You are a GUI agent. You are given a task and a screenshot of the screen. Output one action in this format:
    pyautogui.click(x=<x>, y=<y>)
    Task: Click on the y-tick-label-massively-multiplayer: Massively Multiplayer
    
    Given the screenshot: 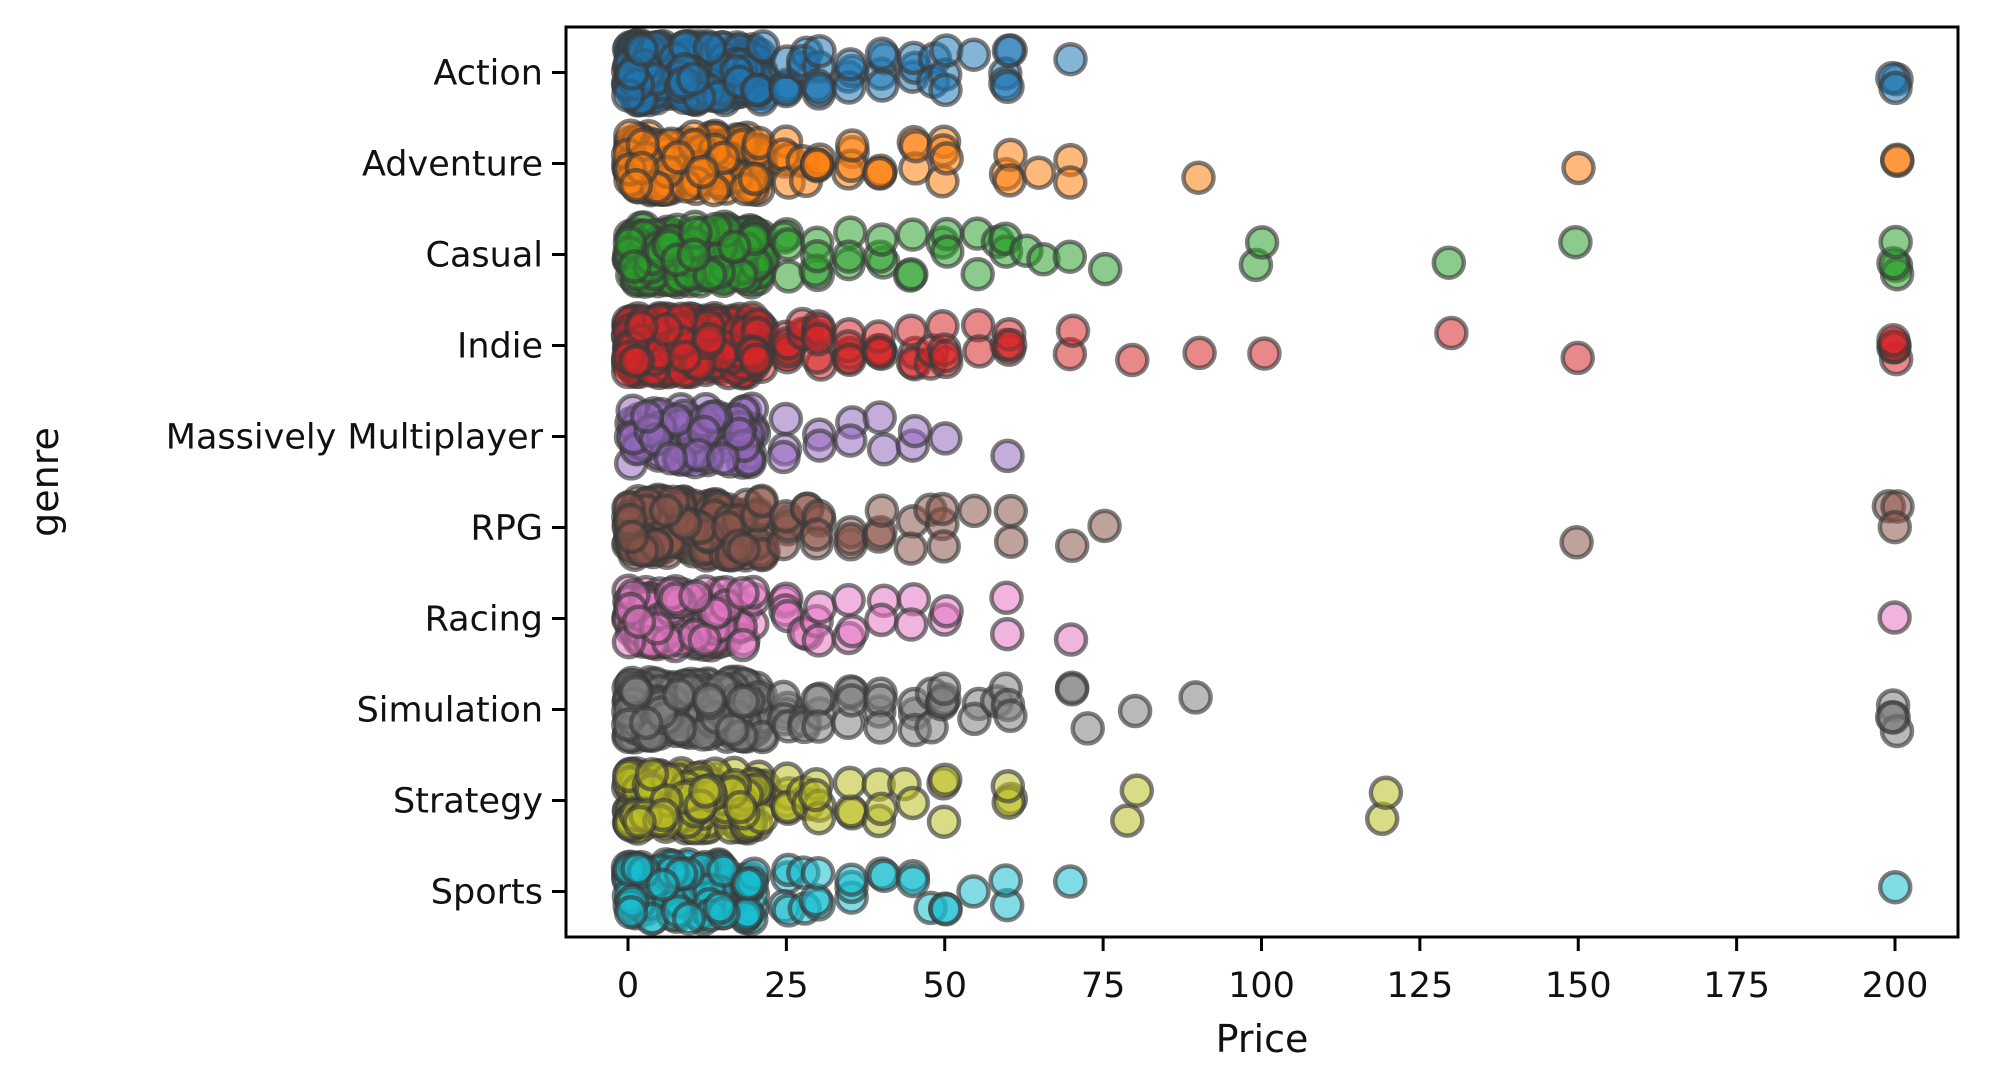 What is the action you would take?
    pyautogui.click(x=355, y=438)
    